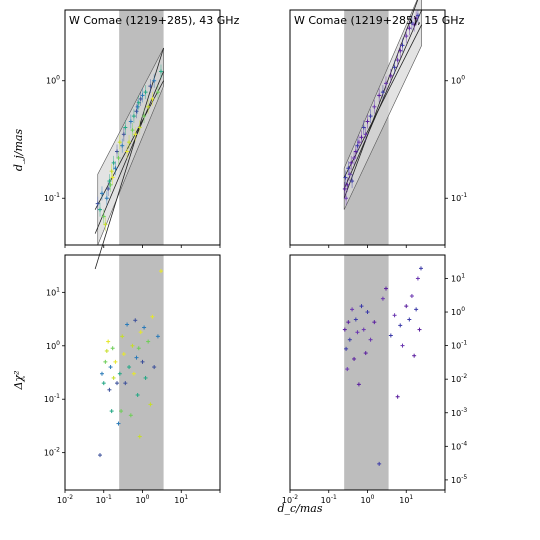 The image size is (540, 540). I want to click on x-axis-label: d_c/mas, so click(299, 508).